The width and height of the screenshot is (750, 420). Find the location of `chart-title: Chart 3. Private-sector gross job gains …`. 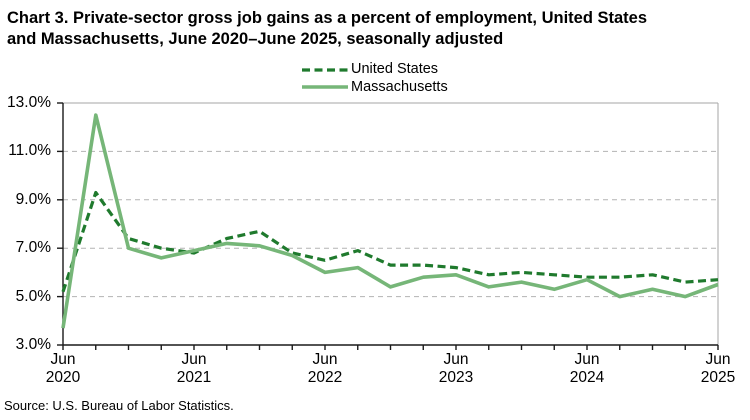

chart-title: Chart 3. Private-sector gross job gains … is located at coordinates (327, 29).